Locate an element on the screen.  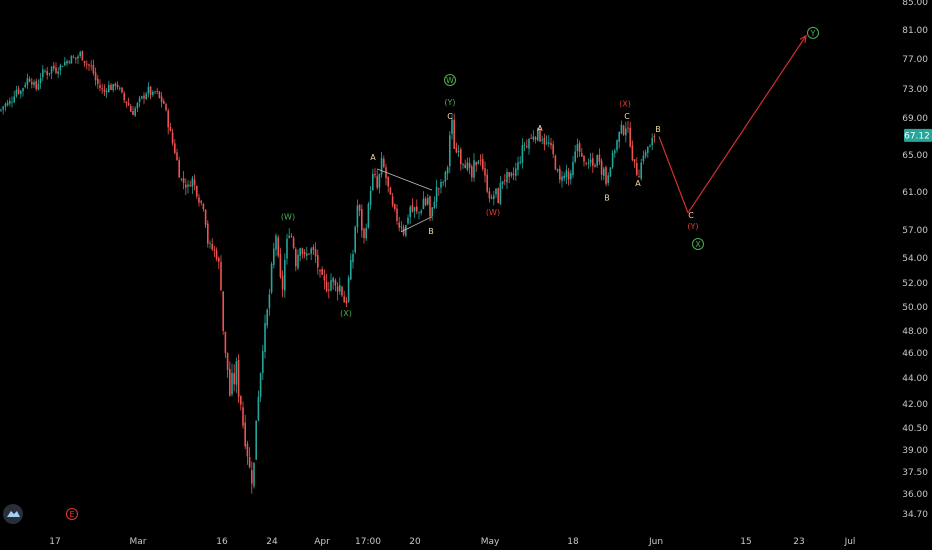
y-tick-label: 54.00 is located at coordinates (915, 259).